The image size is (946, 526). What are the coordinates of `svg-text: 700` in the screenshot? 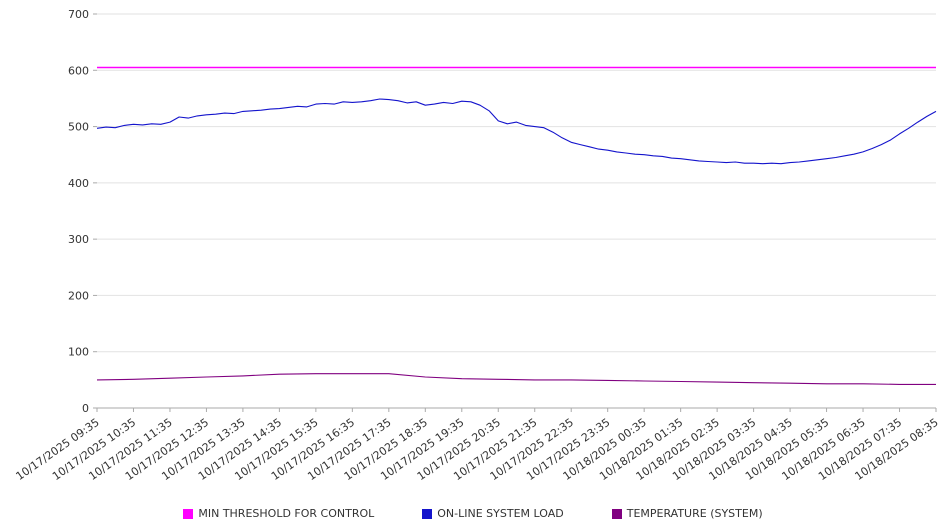 It's located at (78, 14).